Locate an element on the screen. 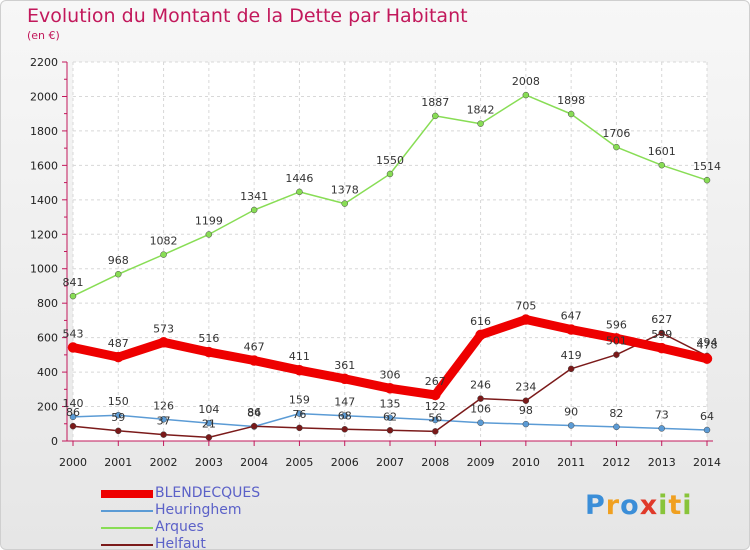 The width and height of the screenshot is (750, 550). data-label: 1082 is located at coordinates (164, 241).